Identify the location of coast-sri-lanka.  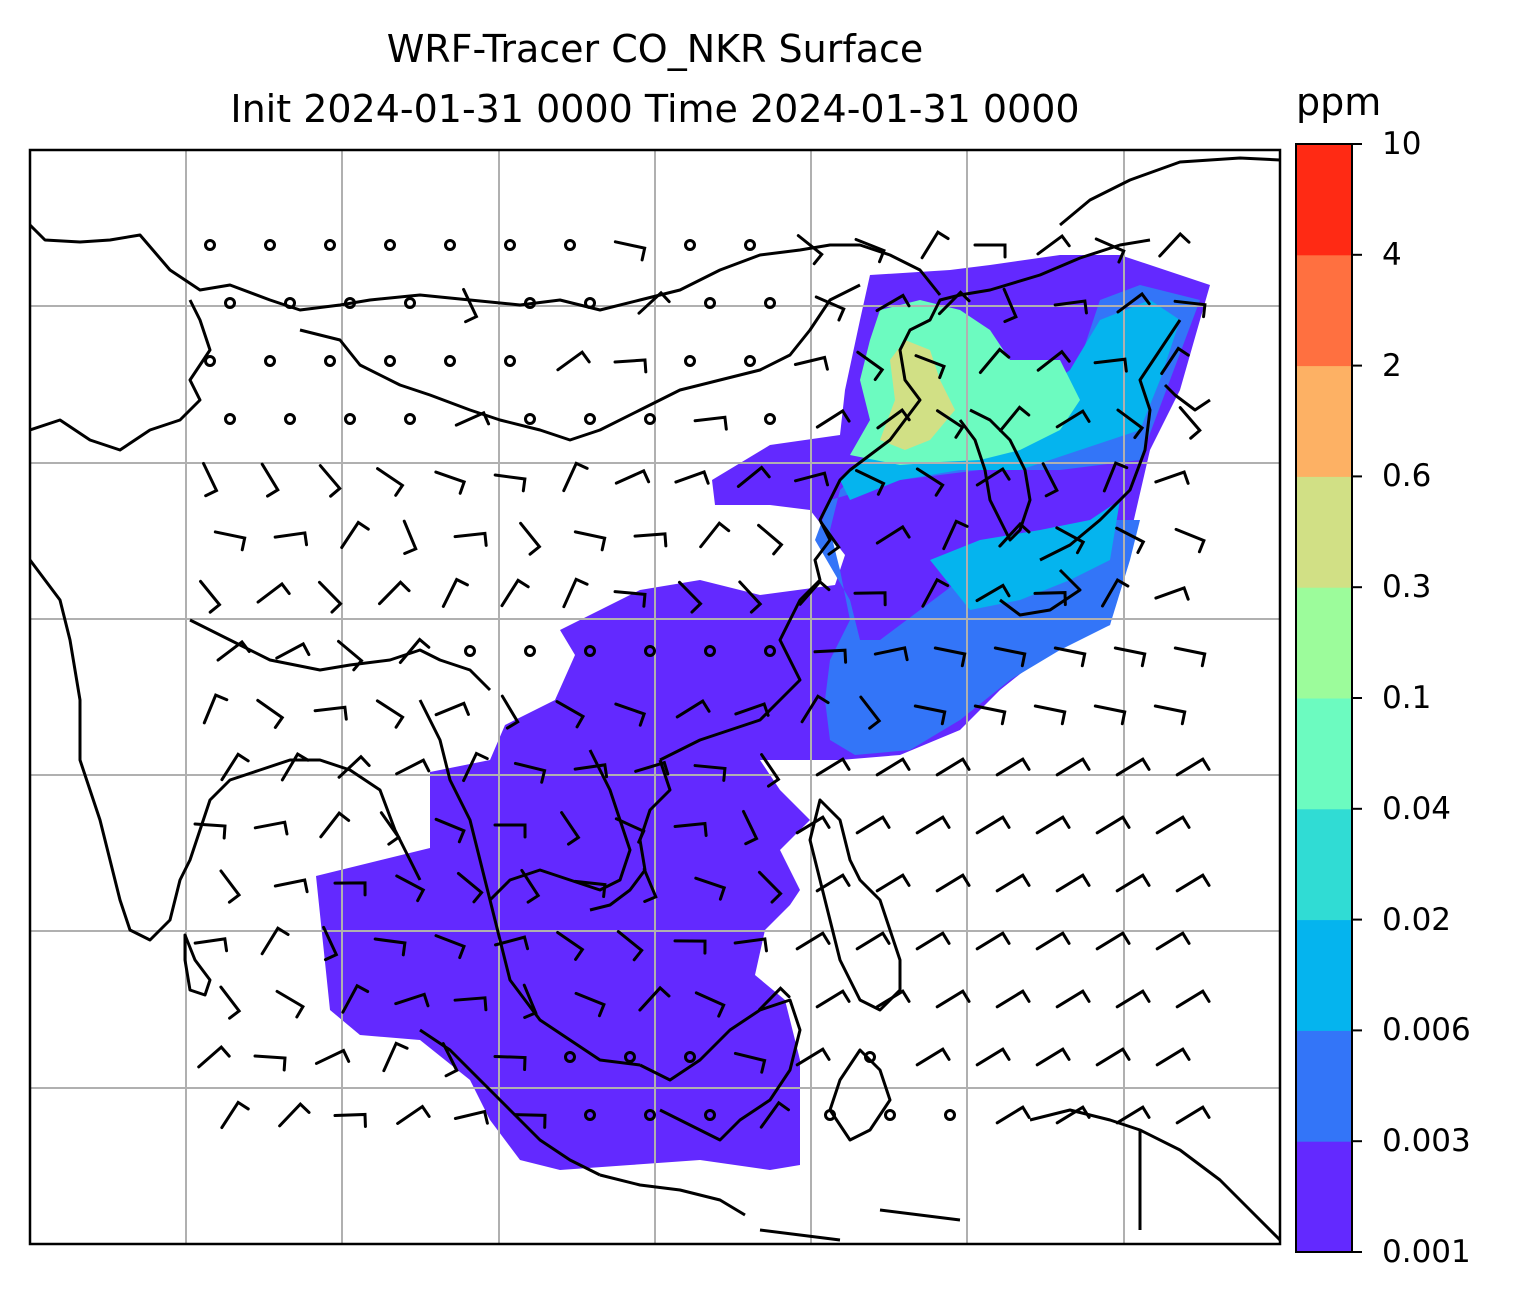
(197, 965).